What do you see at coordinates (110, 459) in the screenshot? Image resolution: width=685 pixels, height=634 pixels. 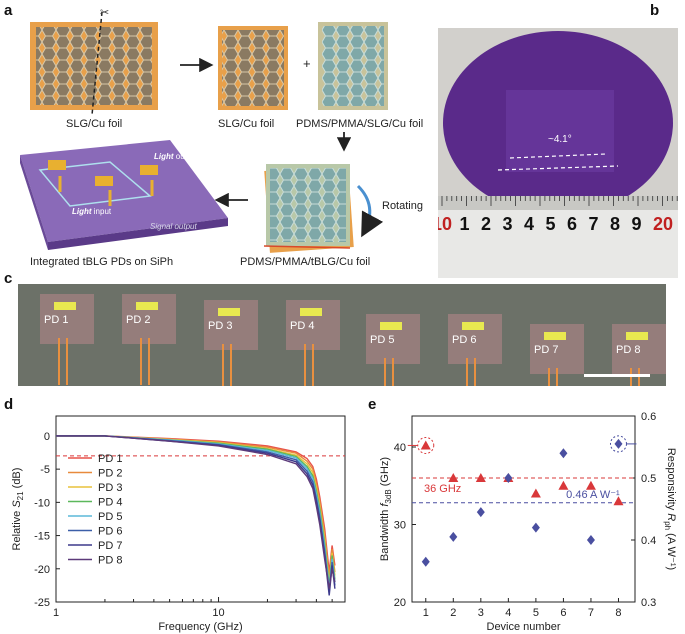 I see `legend-label: PD 1` at bounding box center [110, 459].